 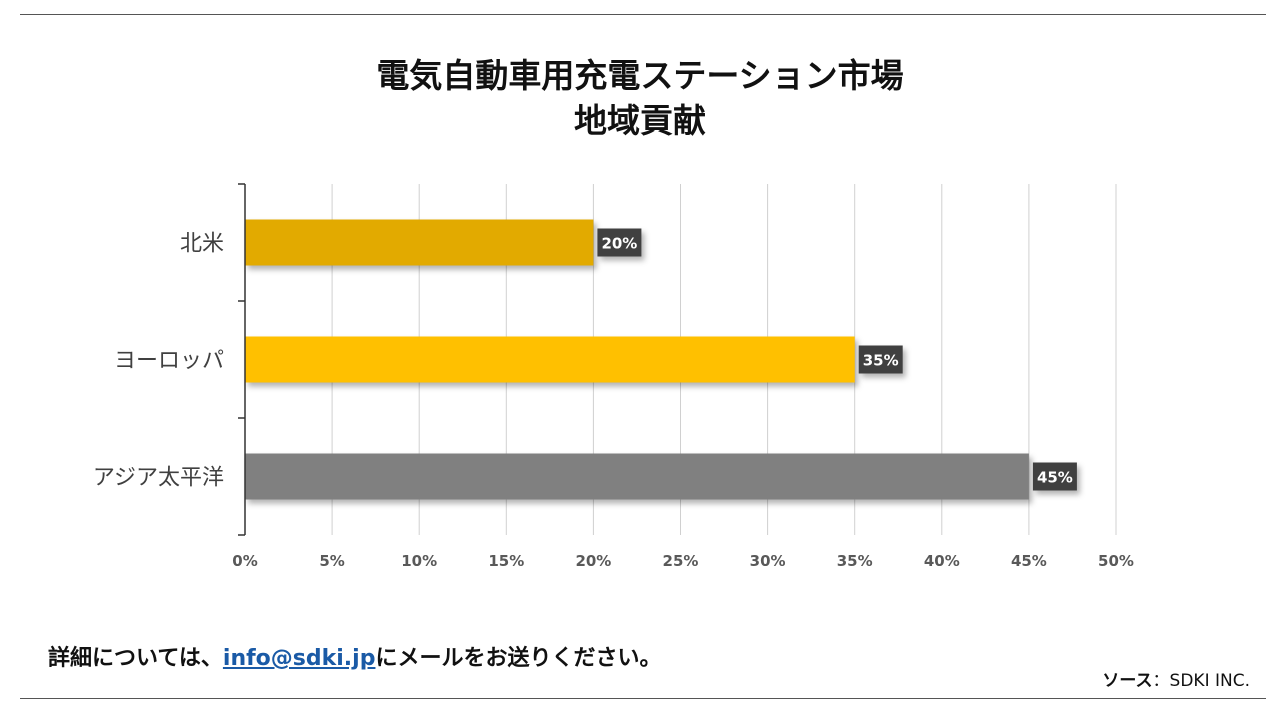 What do you see at coordinates (299, 658) in the screenshot?
I see `contact-email-link: info@sdki.jp` at bounding box center [299, 658].